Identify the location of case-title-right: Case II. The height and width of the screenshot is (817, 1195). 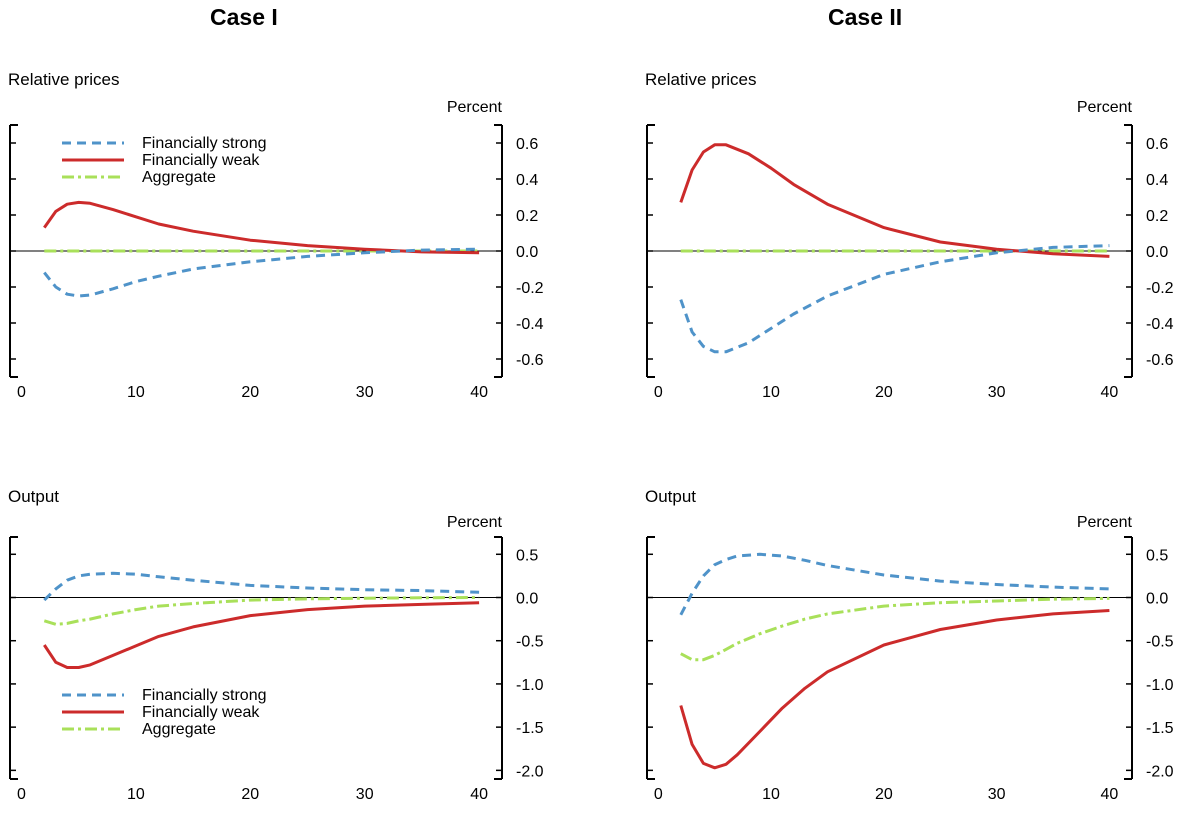
(865, 17).